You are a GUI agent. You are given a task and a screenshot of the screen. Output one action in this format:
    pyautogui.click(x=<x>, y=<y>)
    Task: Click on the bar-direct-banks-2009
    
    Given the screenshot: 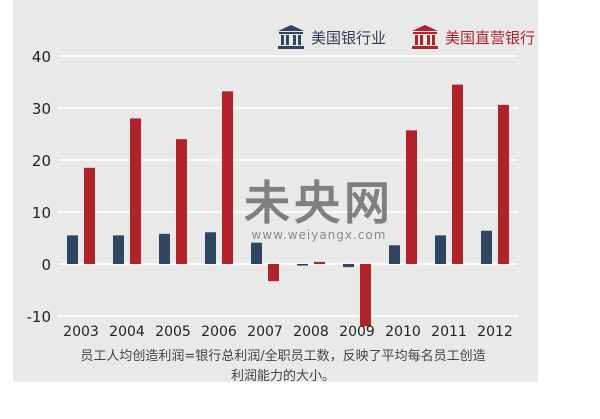 What is the action you would take?
    pyautogui.click(x=365, y=295)
    